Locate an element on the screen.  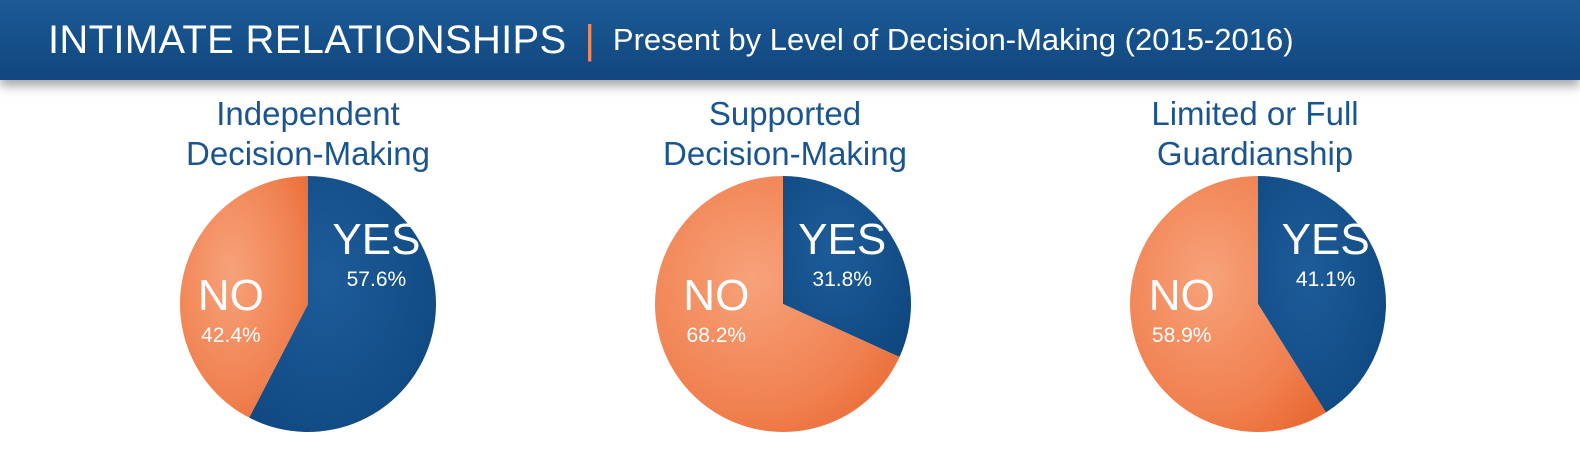
slice-value-no: 68.2% is located at coordinates (717, 335).